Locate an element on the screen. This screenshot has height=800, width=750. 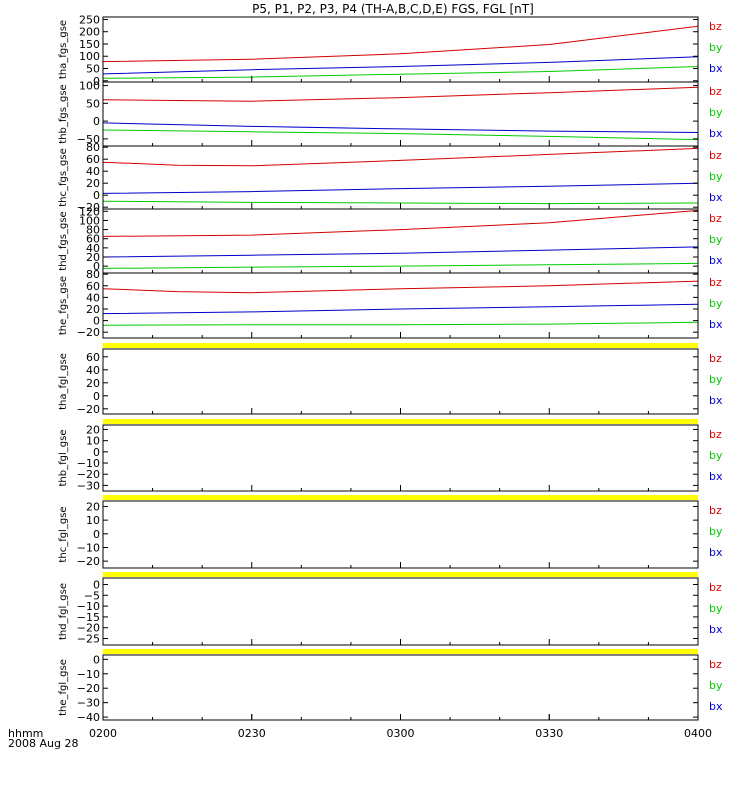
y-axis-label: thc_fgl_gse is located at coordinates (63, 534).